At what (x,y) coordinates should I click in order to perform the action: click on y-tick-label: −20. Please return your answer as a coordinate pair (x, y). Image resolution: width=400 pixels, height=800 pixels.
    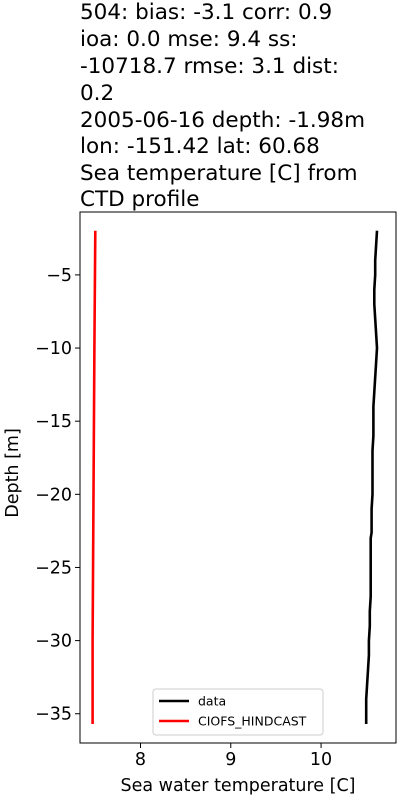
    Looking at the image, I should click on (53, 495).